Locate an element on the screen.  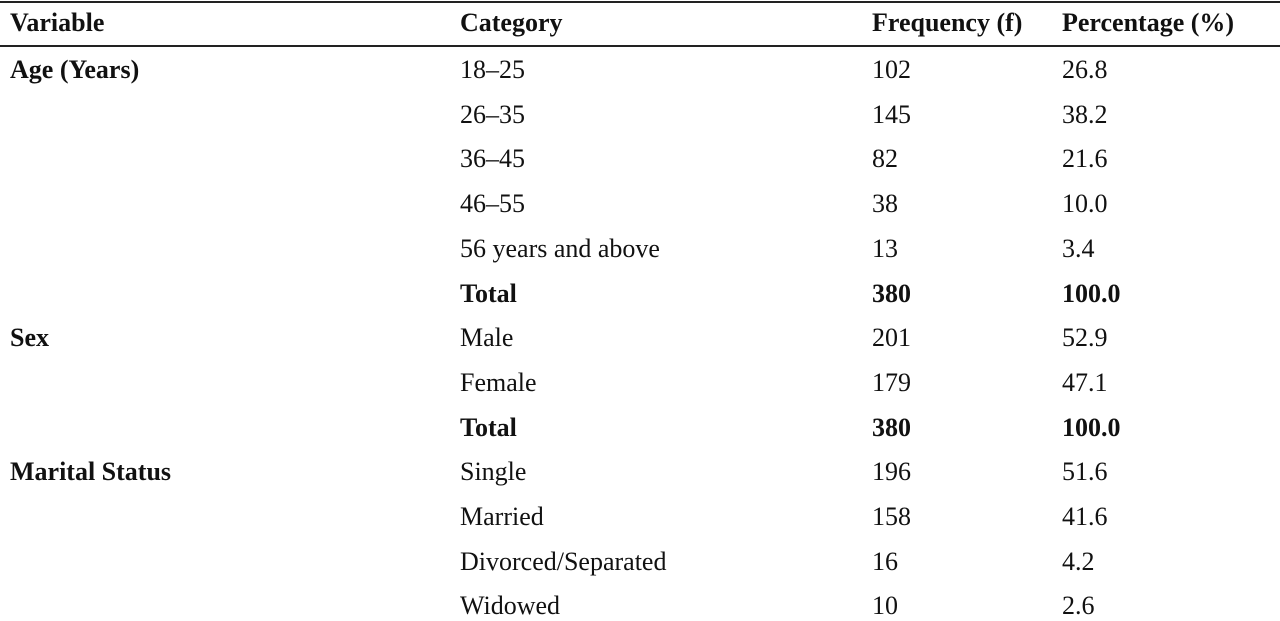
variable-cell: Age (Years) is located at coordinates (75, 69).